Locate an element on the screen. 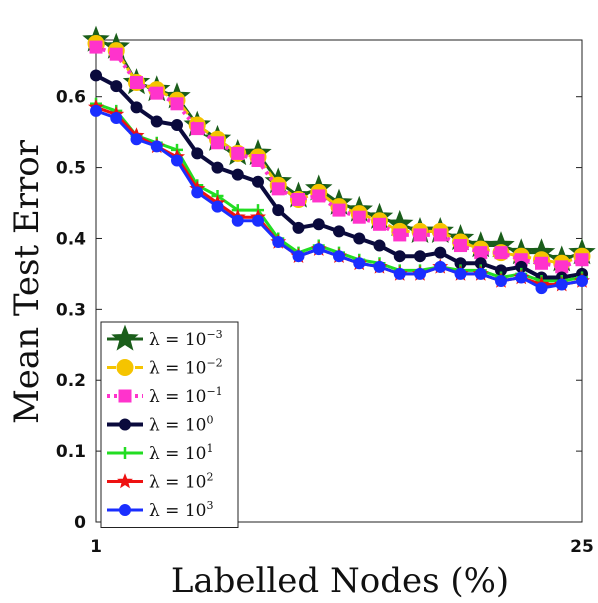 This screenshot has height=603, width=598. legend-entry: λ = 10−2 is located at coordinates (165, 368).